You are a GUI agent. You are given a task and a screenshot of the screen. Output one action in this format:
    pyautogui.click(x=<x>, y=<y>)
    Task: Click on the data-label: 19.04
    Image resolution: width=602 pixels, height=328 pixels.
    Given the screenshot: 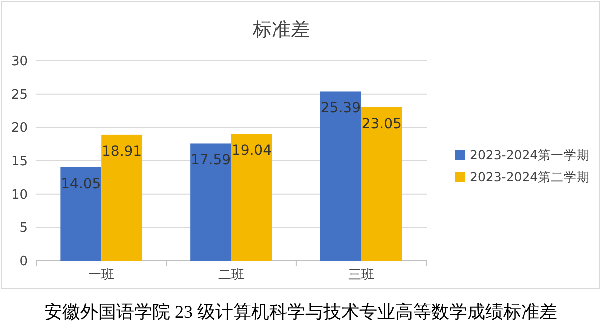 What is the action you would take?
    pyautogui.click(x=252, y=151)
    